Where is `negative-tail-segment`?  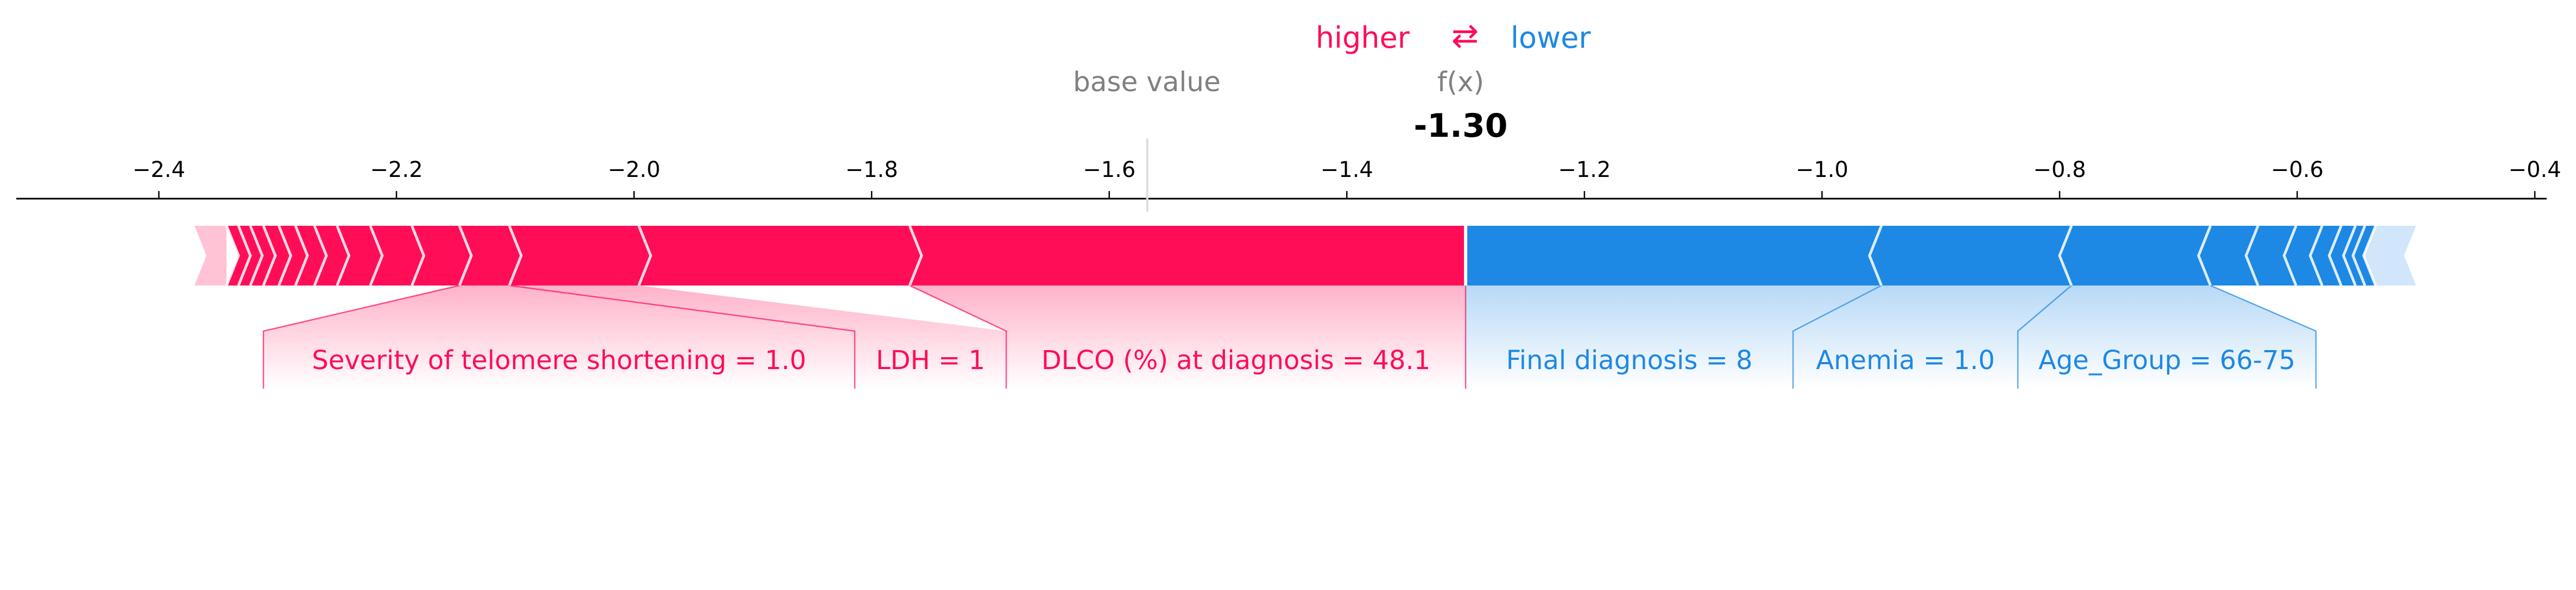
negative-tail-segment is located at coordinates (2389, 256).